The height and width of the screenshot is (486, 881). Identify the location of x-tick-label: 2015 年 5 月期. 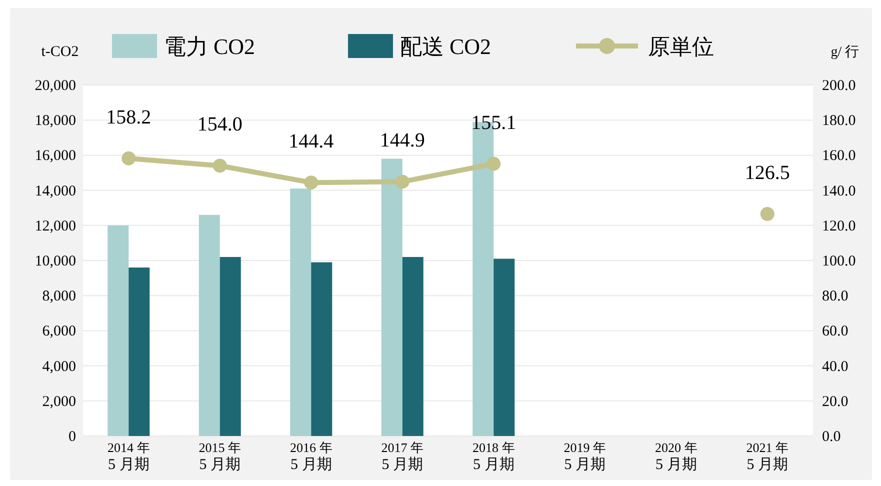
(219, 456).